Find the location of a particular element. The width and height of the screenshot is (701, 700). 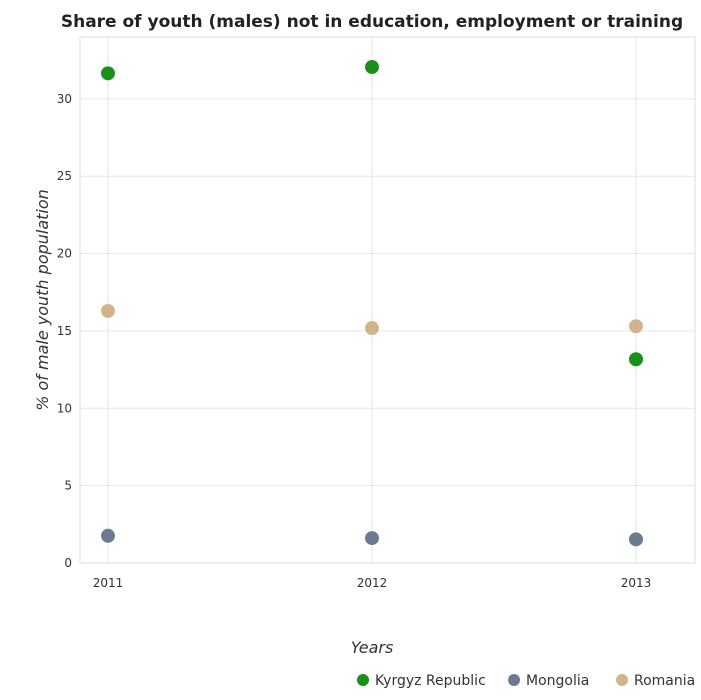

x-tick-label: 2011 is located at coordinates (108, 583).